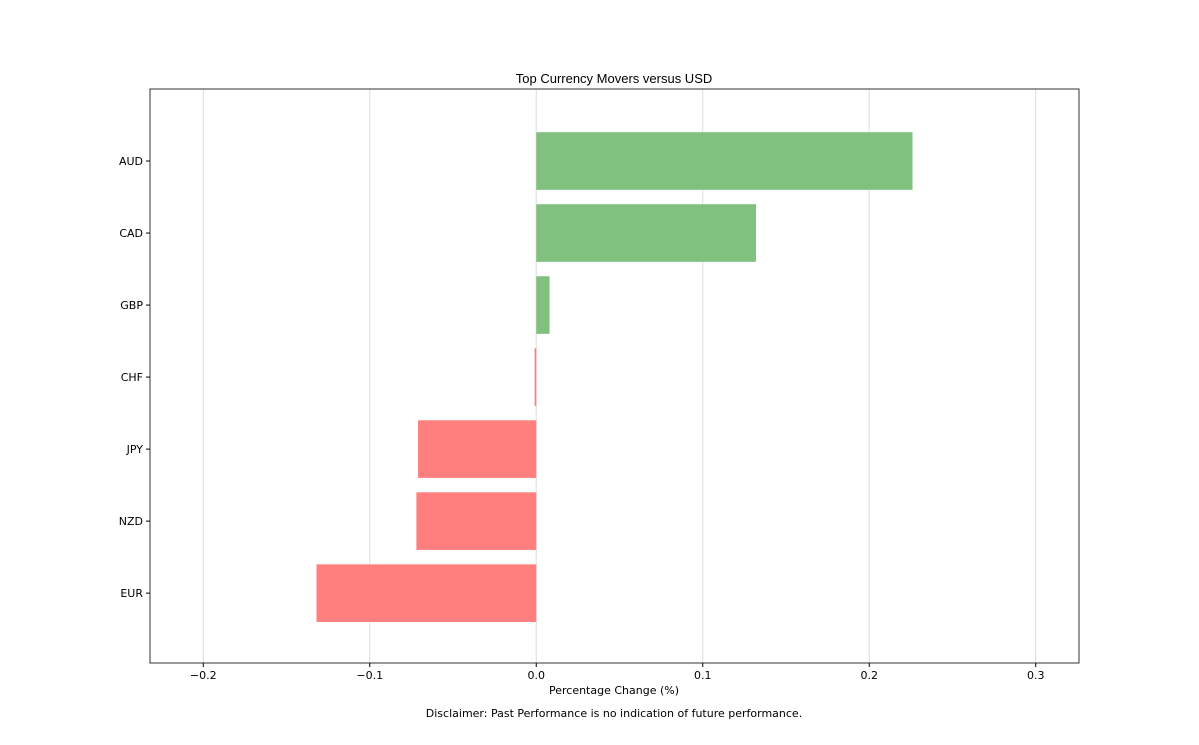 The width and height of the screenshot is (1199, 745). Describe the element at coordinates (543, 305) in the screenshot. I see `bar-gbp` at that location.